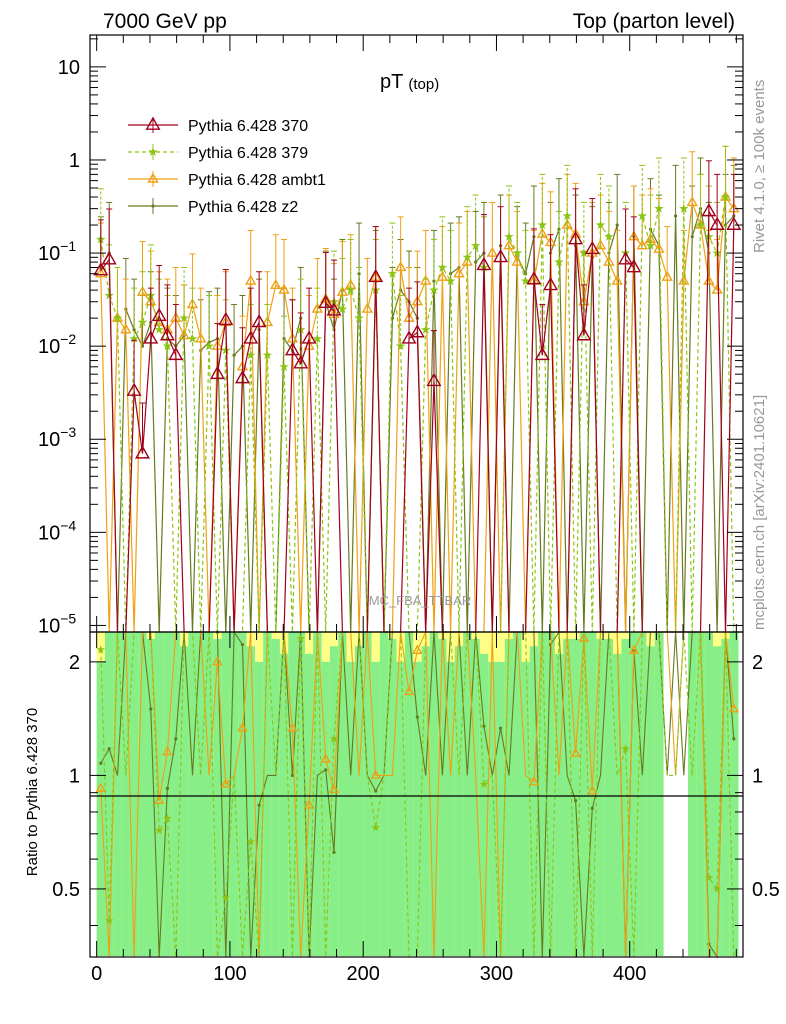 The height and width of the screenshot is (1024, 786). I want to click on ratio-tick-label-right: 0.5, so click(766, 890).